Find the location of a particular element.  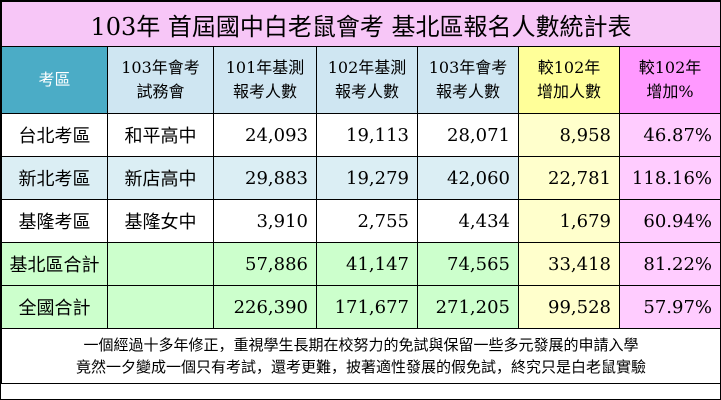

cell-103: 4,434 is located at coordinates (468, 221).